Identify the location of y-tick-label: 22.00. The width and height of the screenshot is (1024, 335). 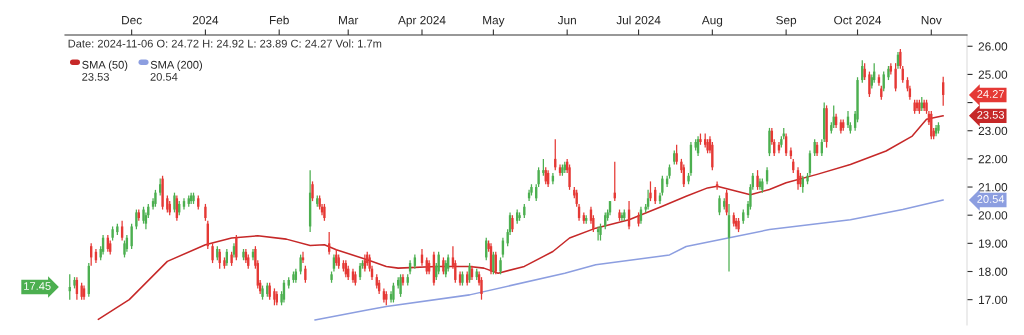
(993, 159).